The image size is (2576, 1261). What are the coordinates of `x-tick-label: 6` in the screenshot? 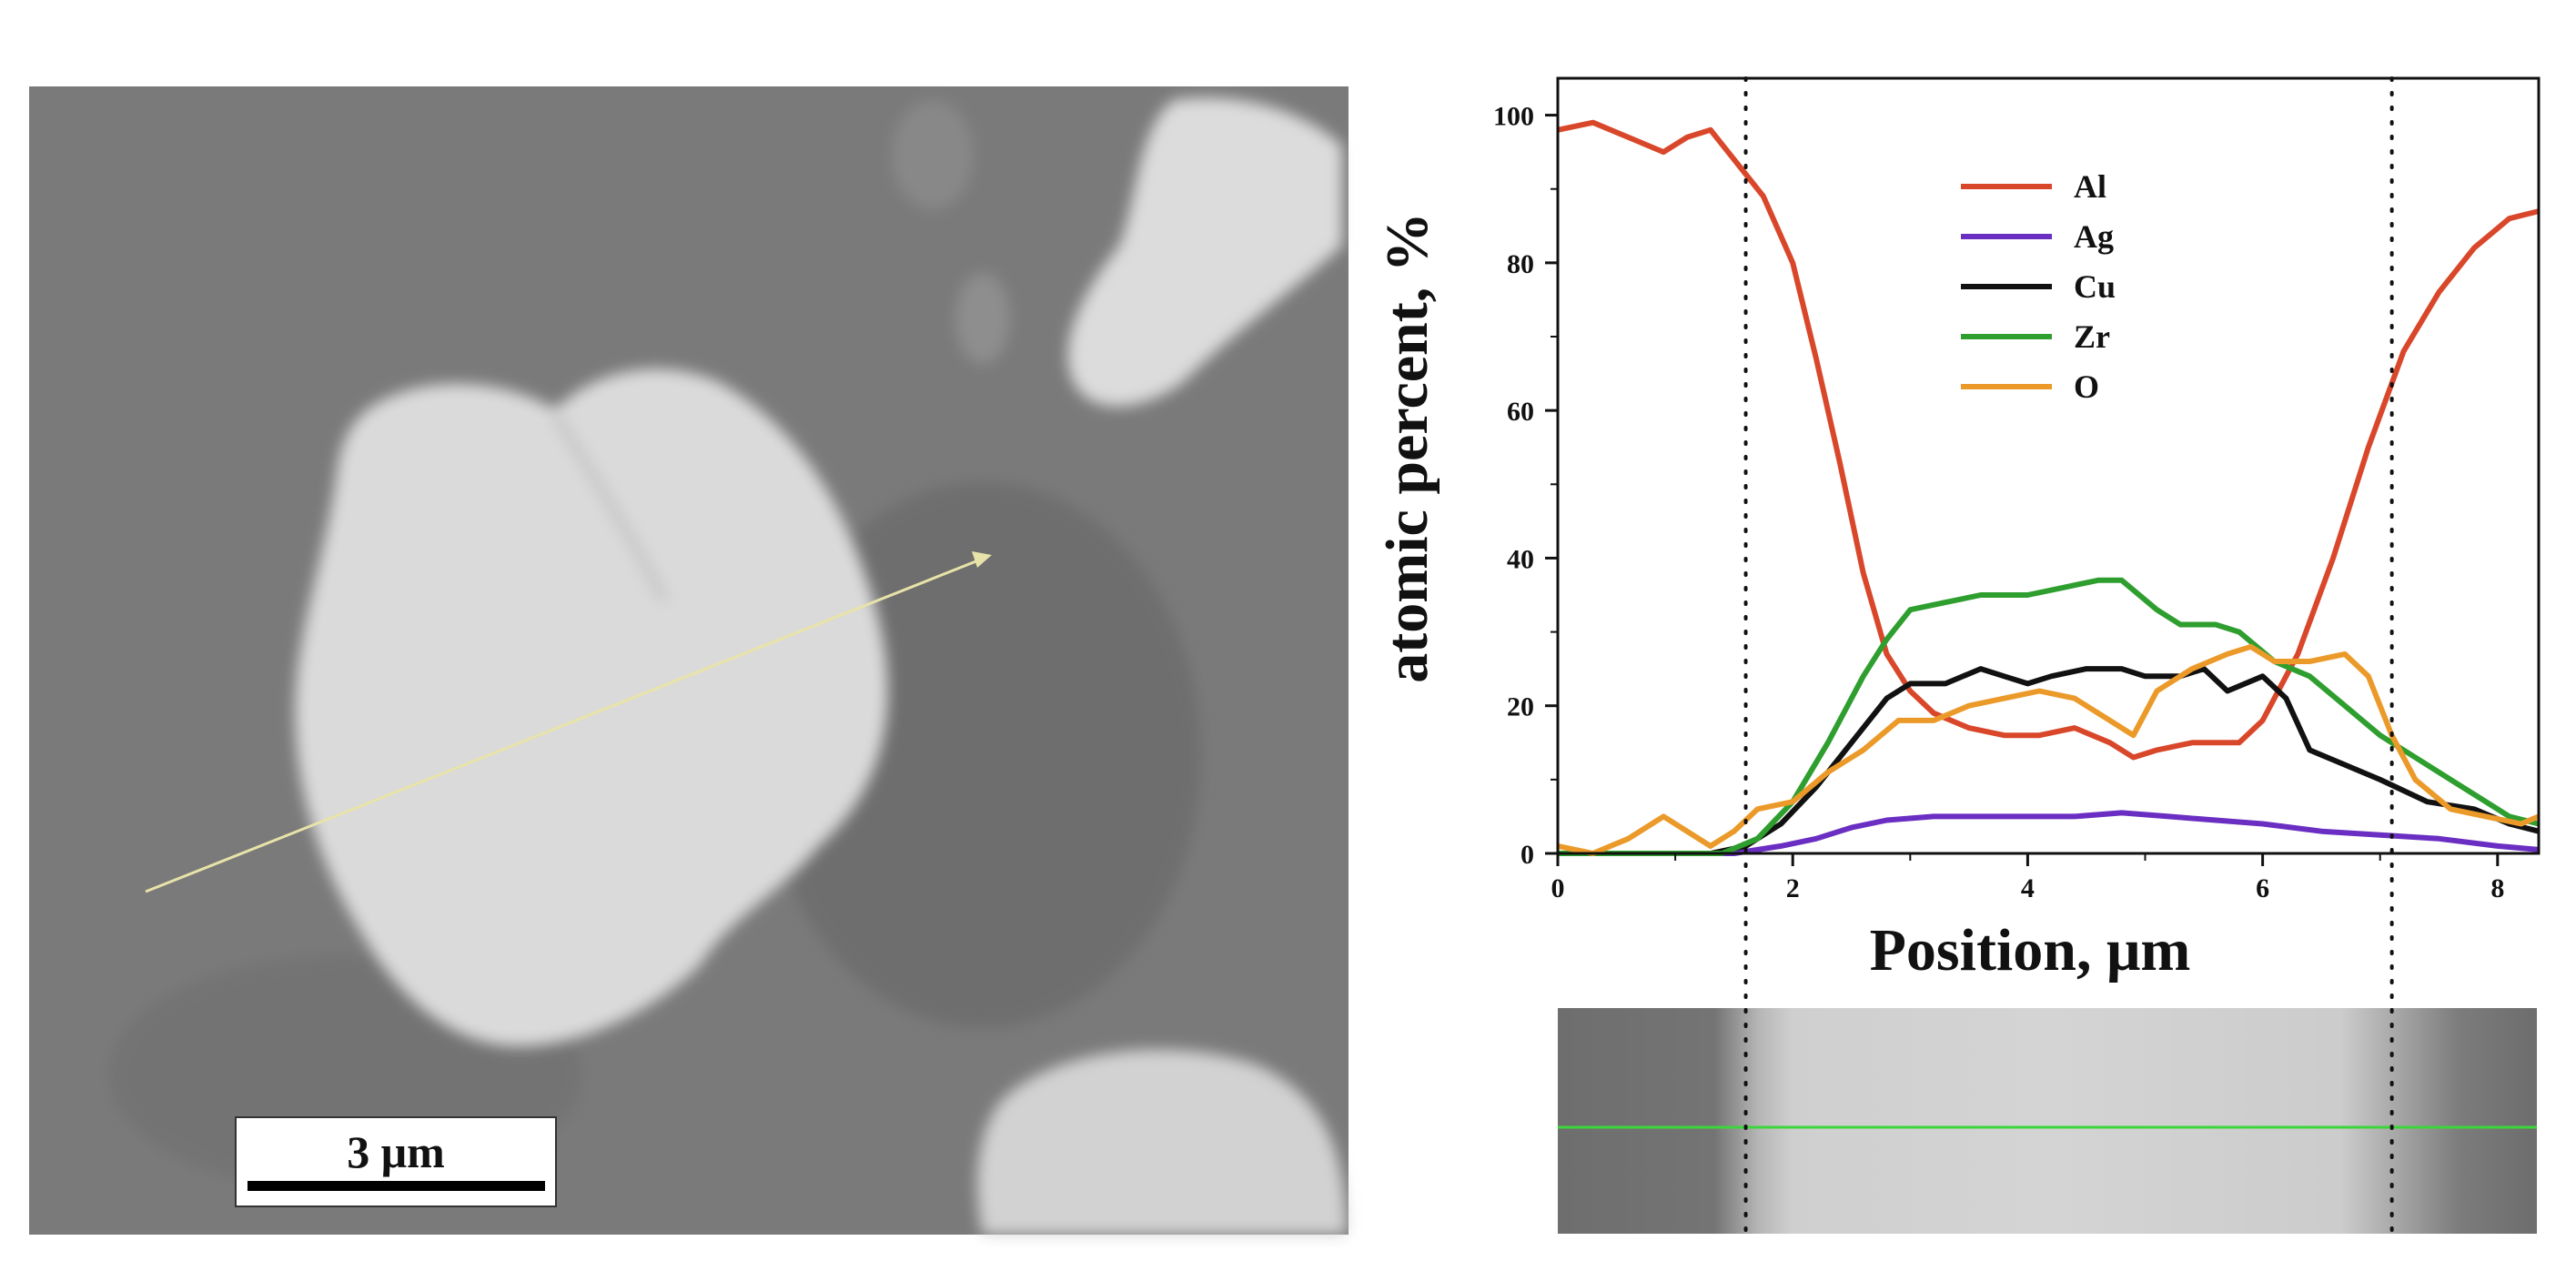 It's located at (2262, 888).